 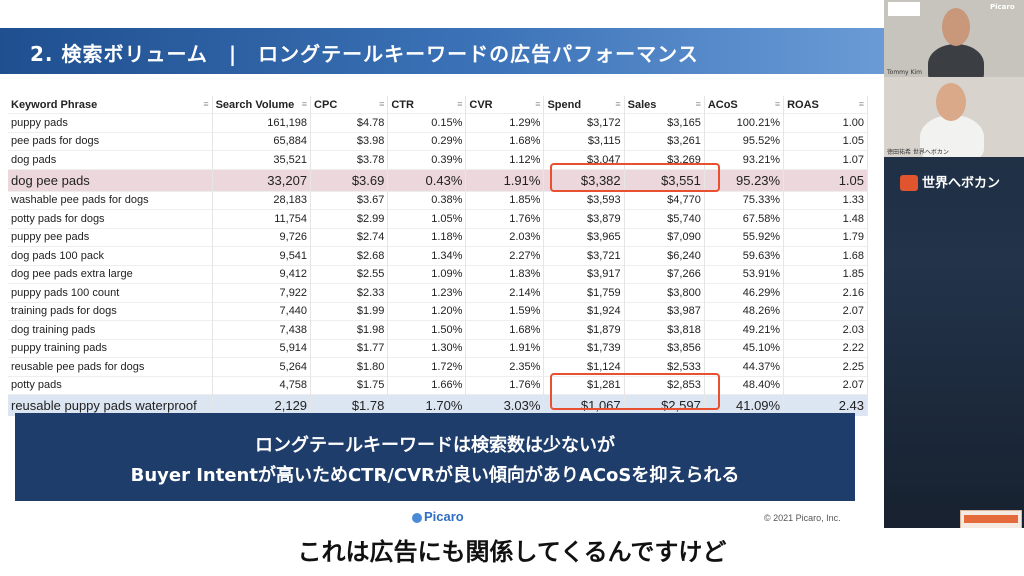 I want to click on metric-cell: 0.15%, so click(x=427, y=122).